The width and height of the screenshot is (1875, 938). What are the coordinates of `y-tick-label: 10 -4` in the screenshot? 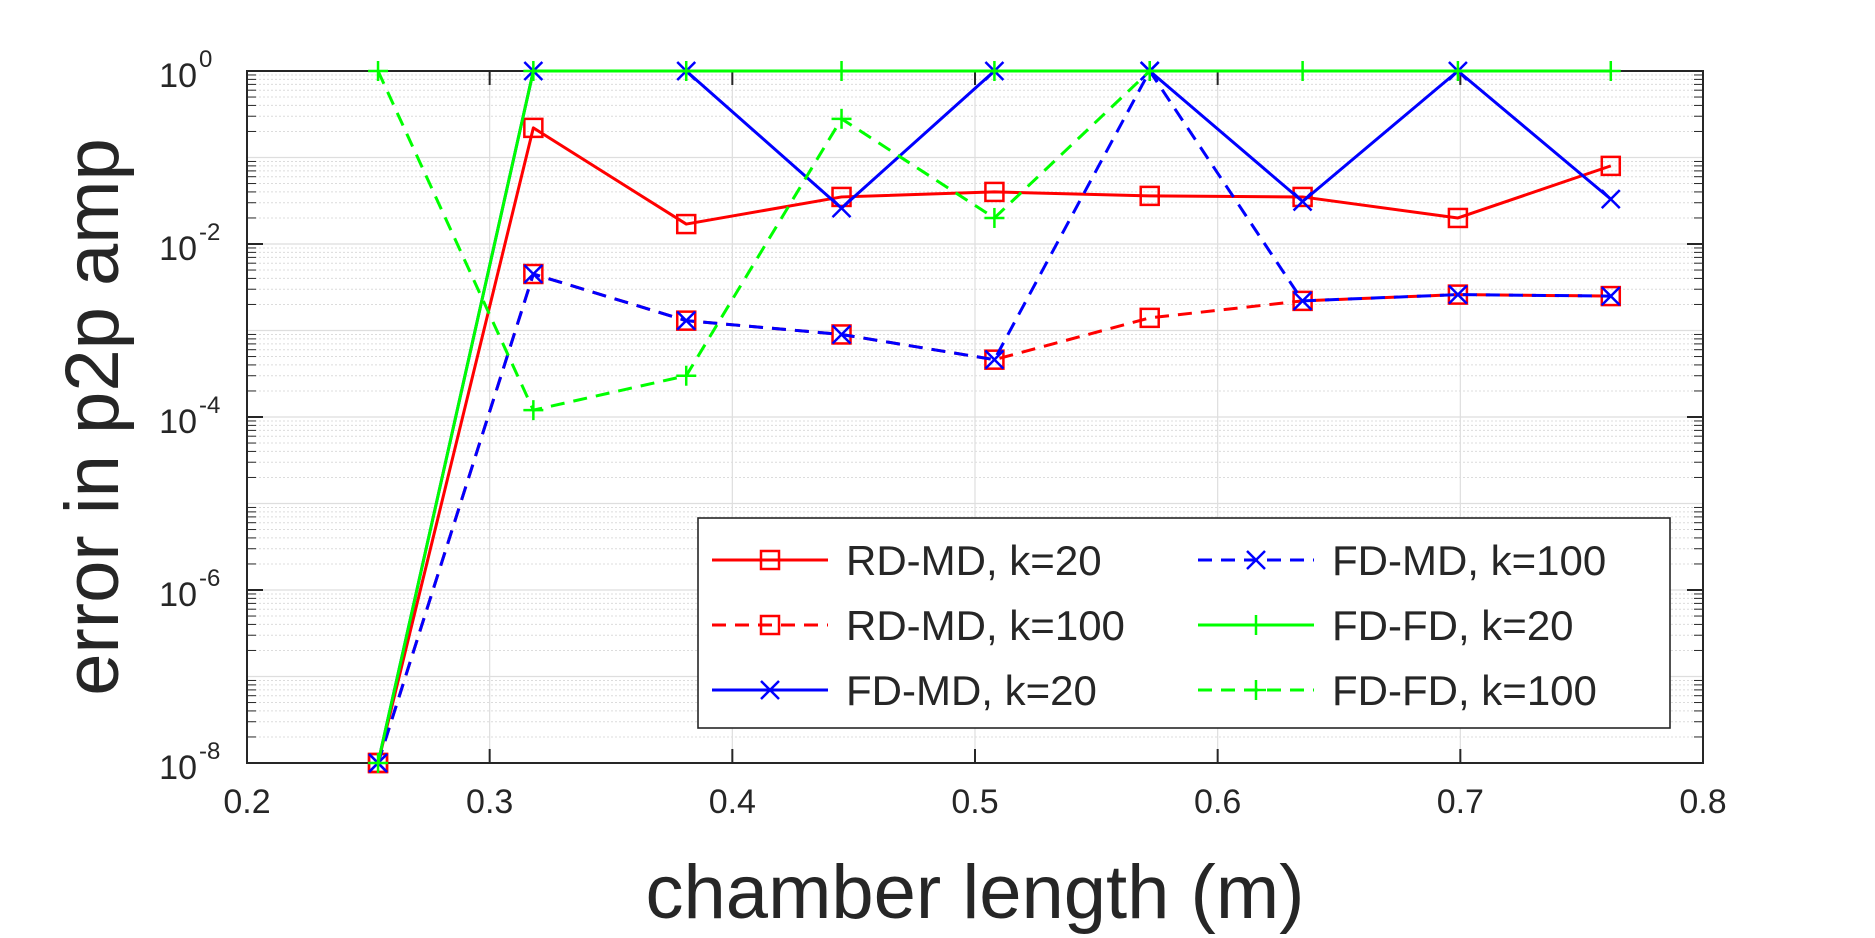 It's located at (189, 416).